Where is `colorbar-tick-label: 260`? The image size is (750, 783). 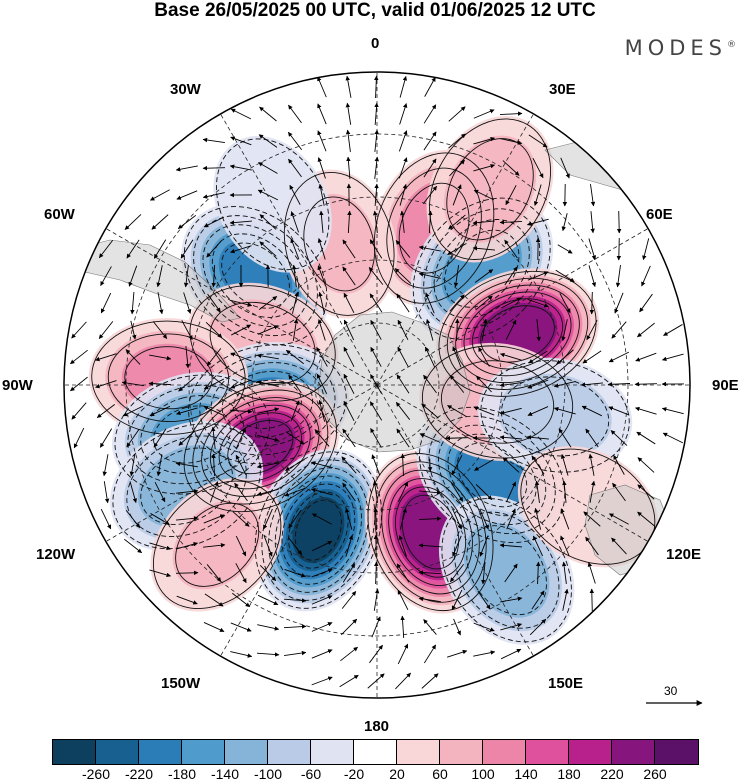
colorbar-tick-label: 260 is located at coordinates (655, 774).